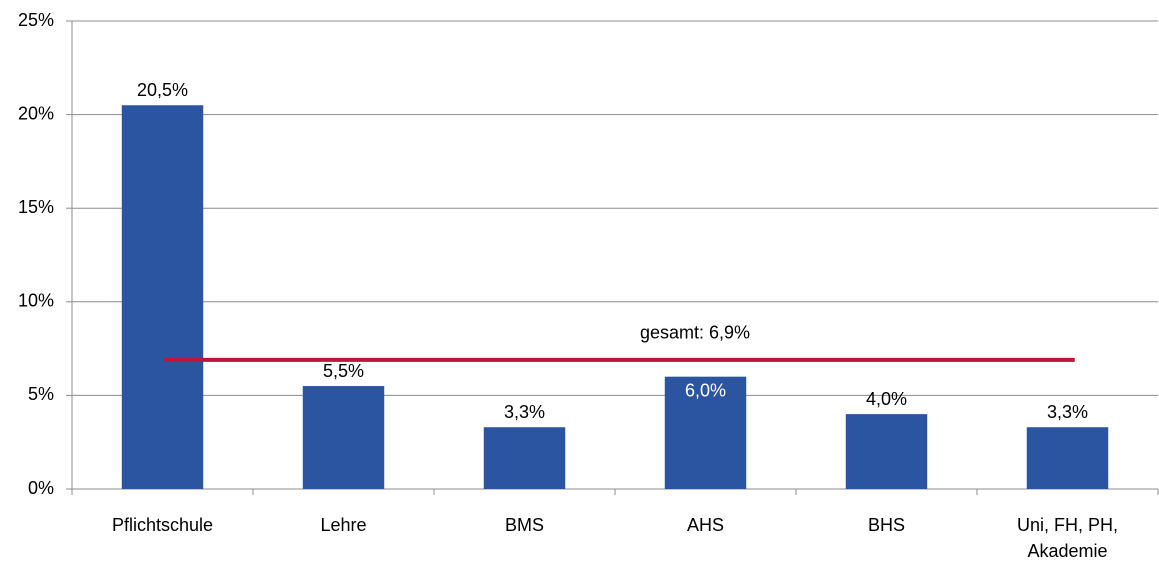  I want to click on y-tick-label: 25%, so click(36, 20).